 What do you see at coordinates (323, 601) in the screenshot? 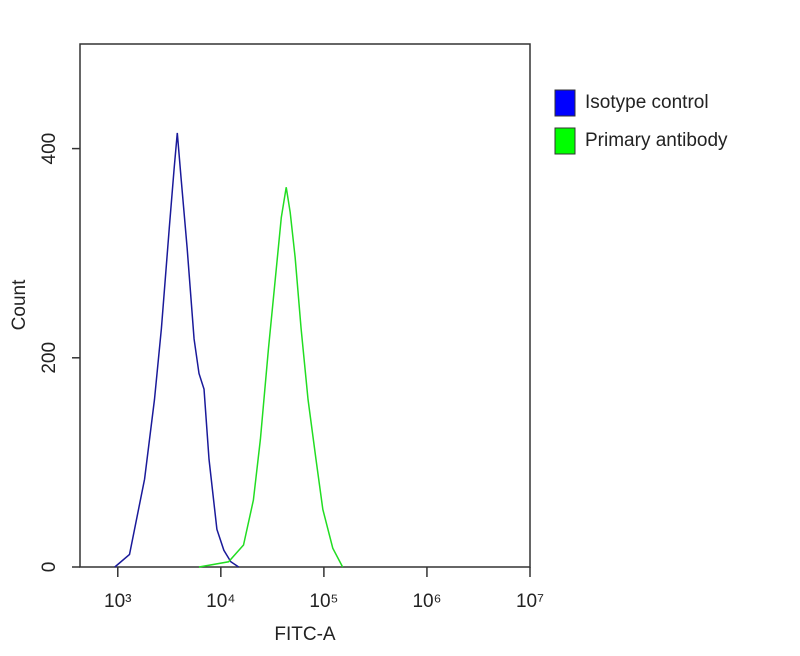
I see `x-tick-label: 10⁵` at bounding box center [323, 601].